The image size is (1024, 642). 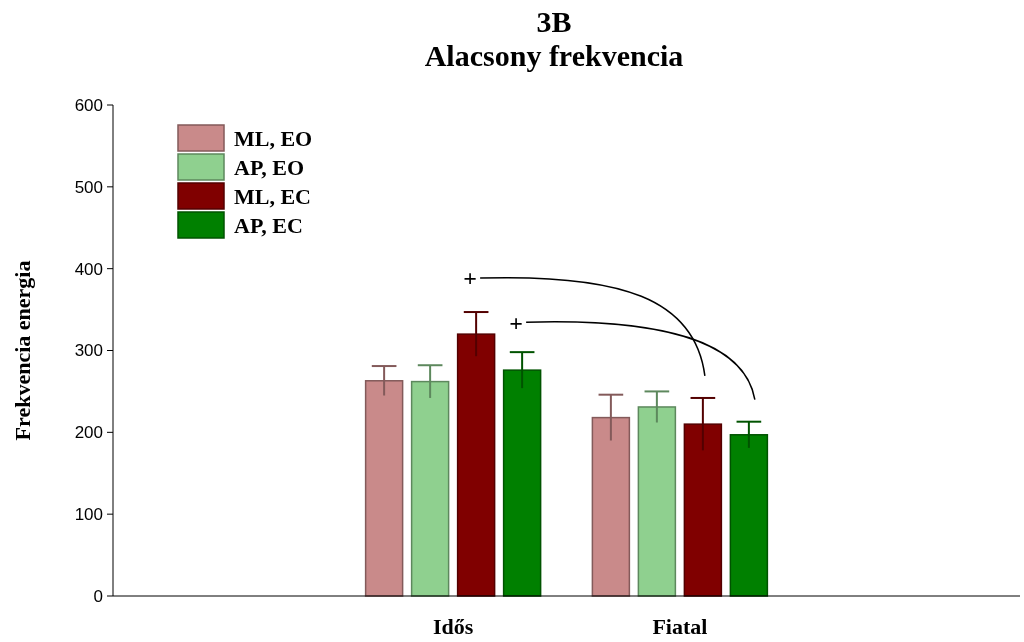 What do you see at coordinates (554, 38) in the screenshot?
I see `chart-title: 3B Alacsony frekvencia` at bounding box center [554, 38].